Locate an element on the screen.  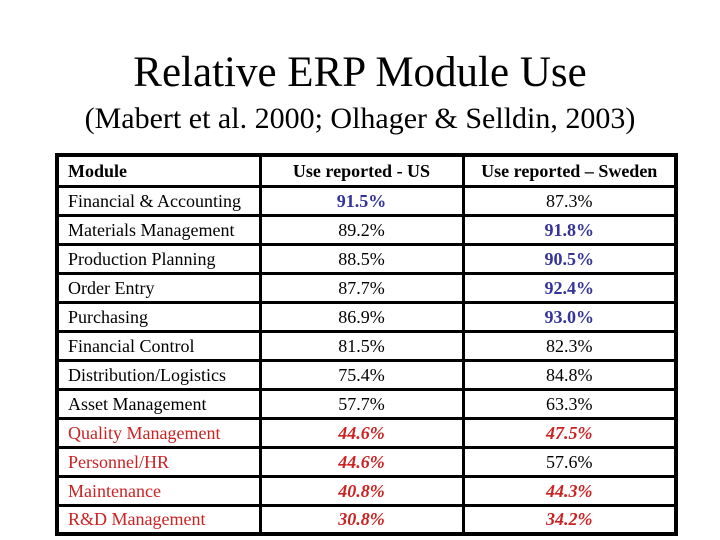
module-cell: Distribution/Logistics is located at coordinates (158, 374).